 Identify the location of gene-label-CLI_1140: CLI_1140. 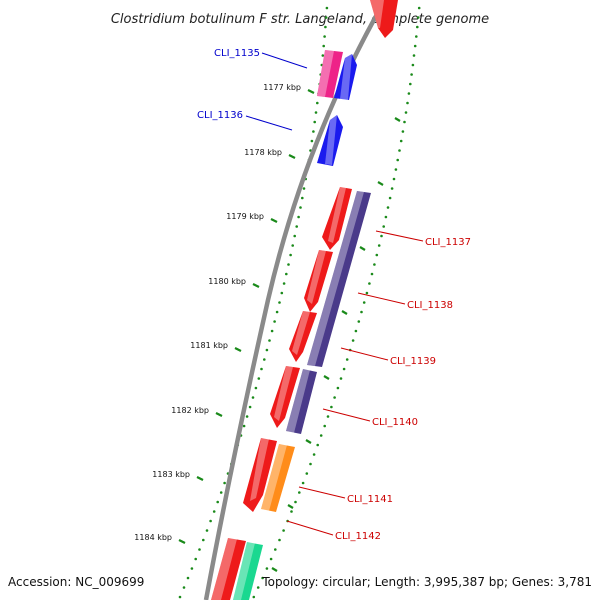
(395, 422).